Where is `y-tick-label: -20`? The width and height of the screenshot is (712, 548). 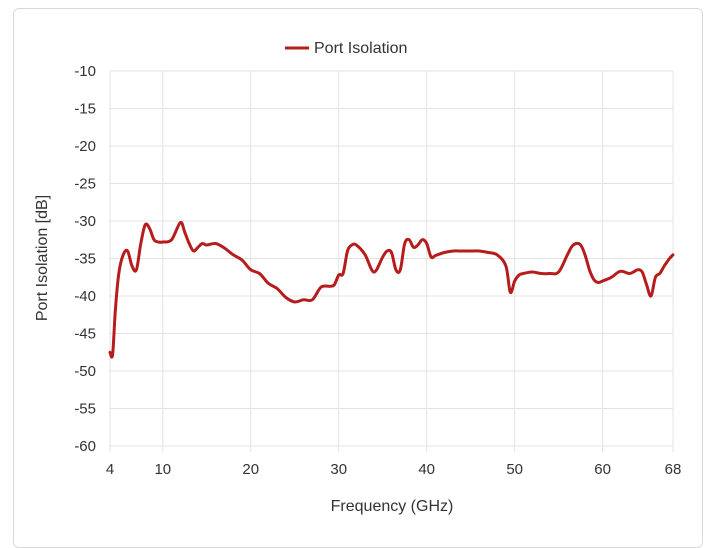
y-tick-label: -20 is located at coordinates (85, 146).